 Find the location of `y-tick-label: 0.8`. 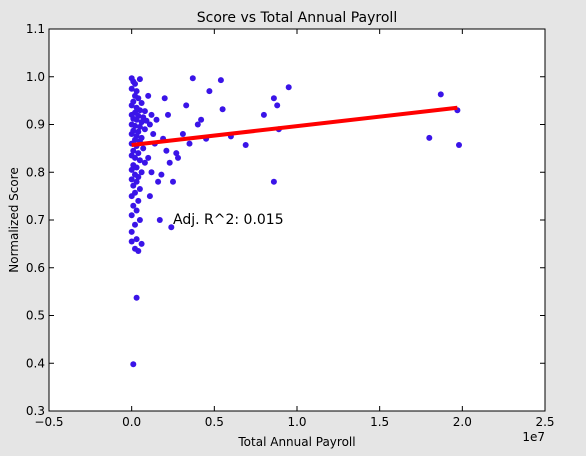

y-tick-label: 0.8 is located at coordinates (35, 172).